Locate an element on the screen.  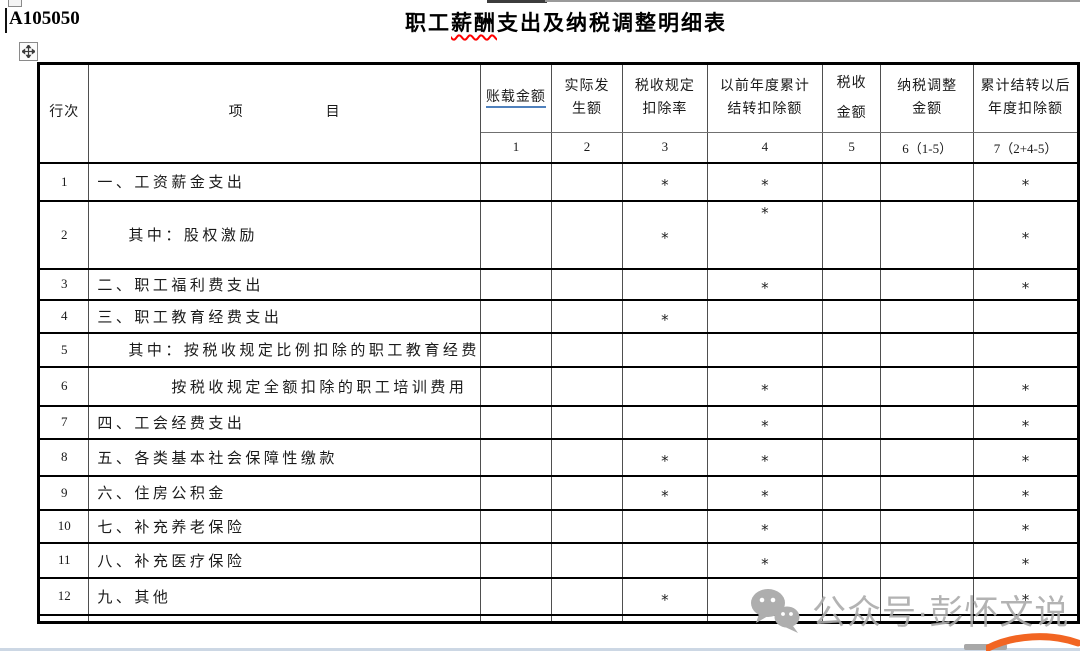
cell-r10-c6 is located at coordinates (927, 526).